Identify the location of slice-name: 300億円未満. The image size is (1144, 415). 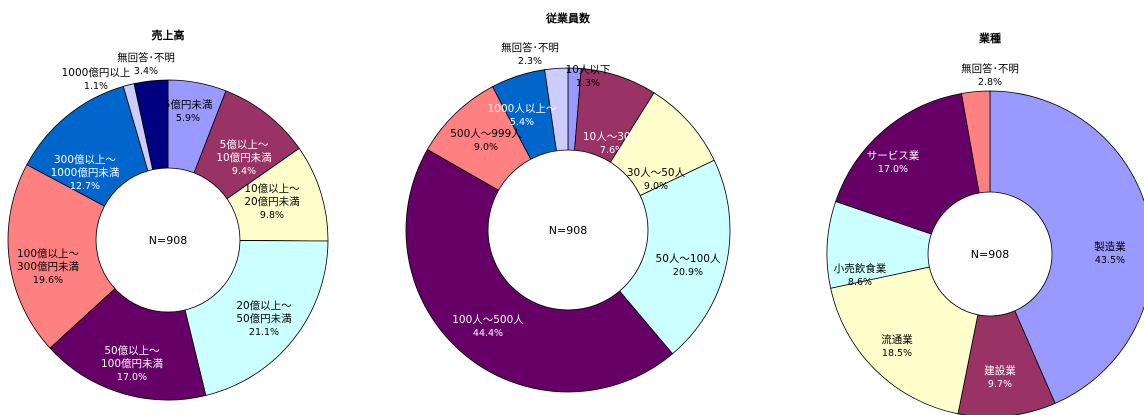
(48, 266).